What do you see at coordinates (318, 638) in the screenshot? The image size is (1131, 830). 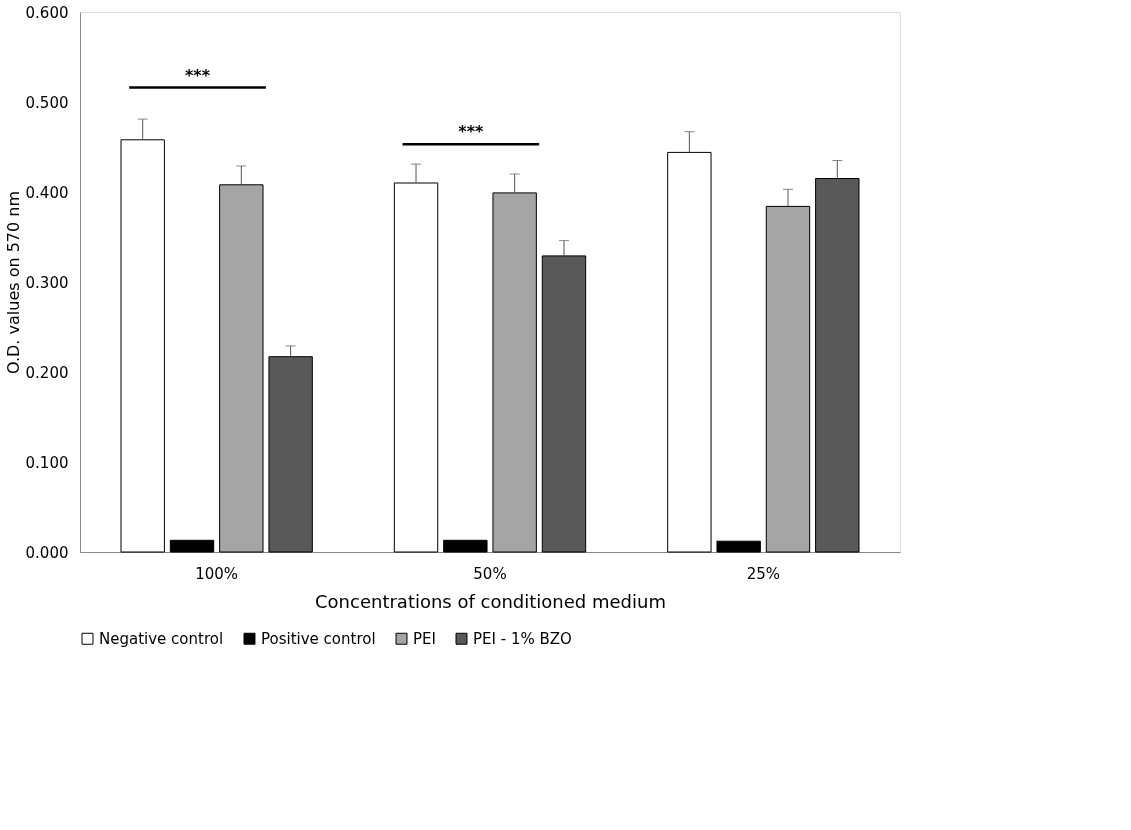 I see `legend-label: Positive control` at bounding box center [318, 638].